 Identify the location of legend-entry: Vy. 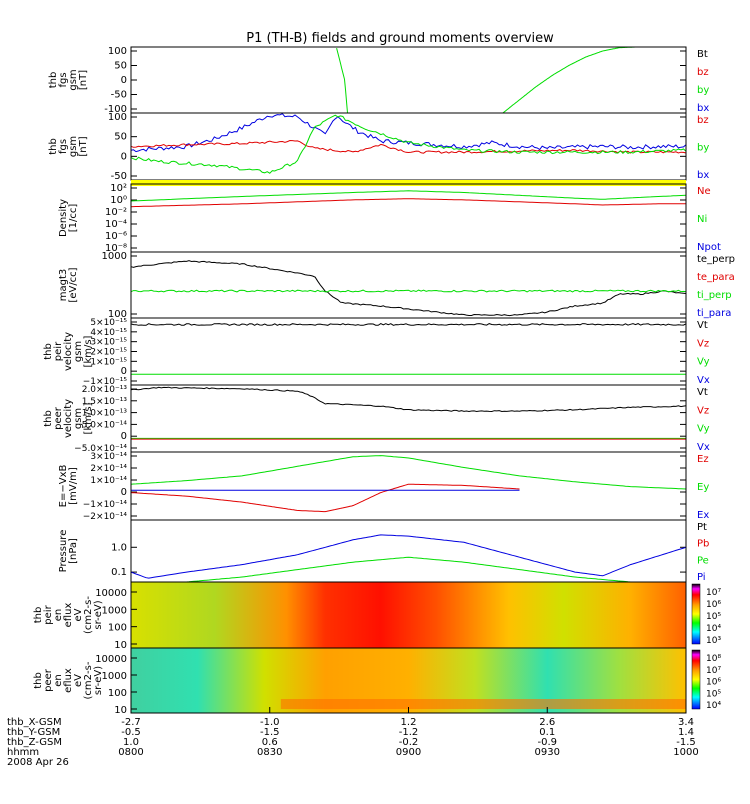
(703, 429).